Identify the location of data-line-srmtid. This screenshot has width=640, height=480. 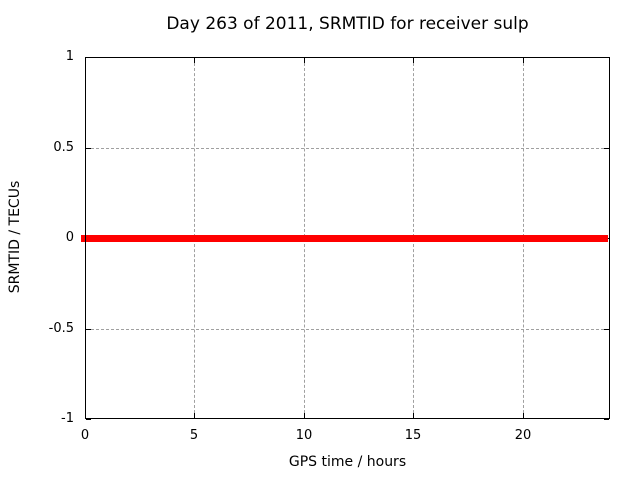
(344, 238).